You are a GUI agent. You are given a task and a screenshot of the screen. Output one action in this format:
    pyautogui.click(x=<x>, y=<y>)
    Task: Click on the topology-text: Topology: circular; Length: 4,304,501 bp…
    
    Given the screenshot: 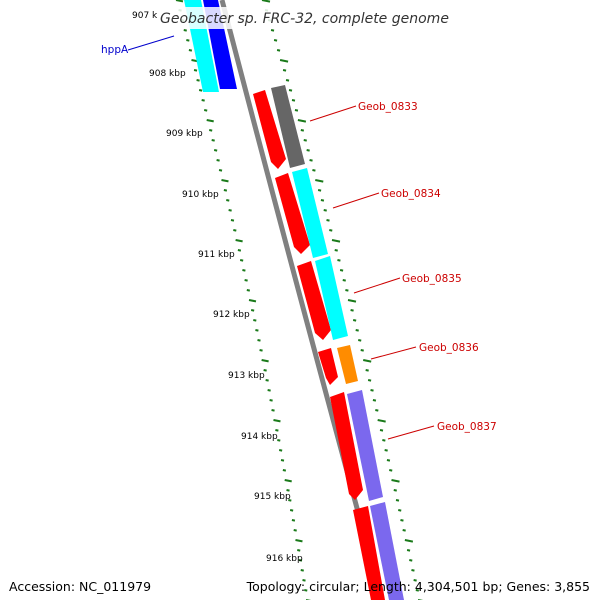 What is the action you would take?
    pyautogui.click(x=418, y=586)
    